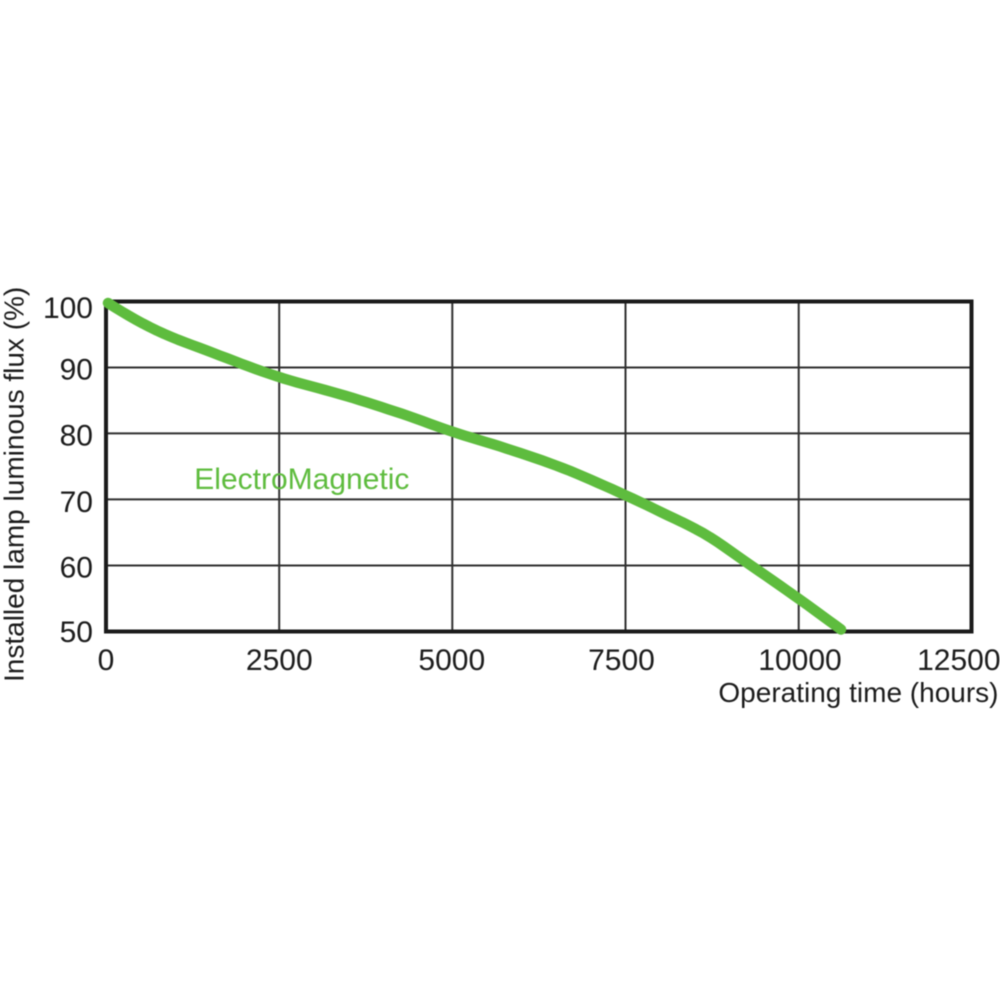 The image size is (1000, 1000). I want to click on svg-text: 0, so click(106, 660).